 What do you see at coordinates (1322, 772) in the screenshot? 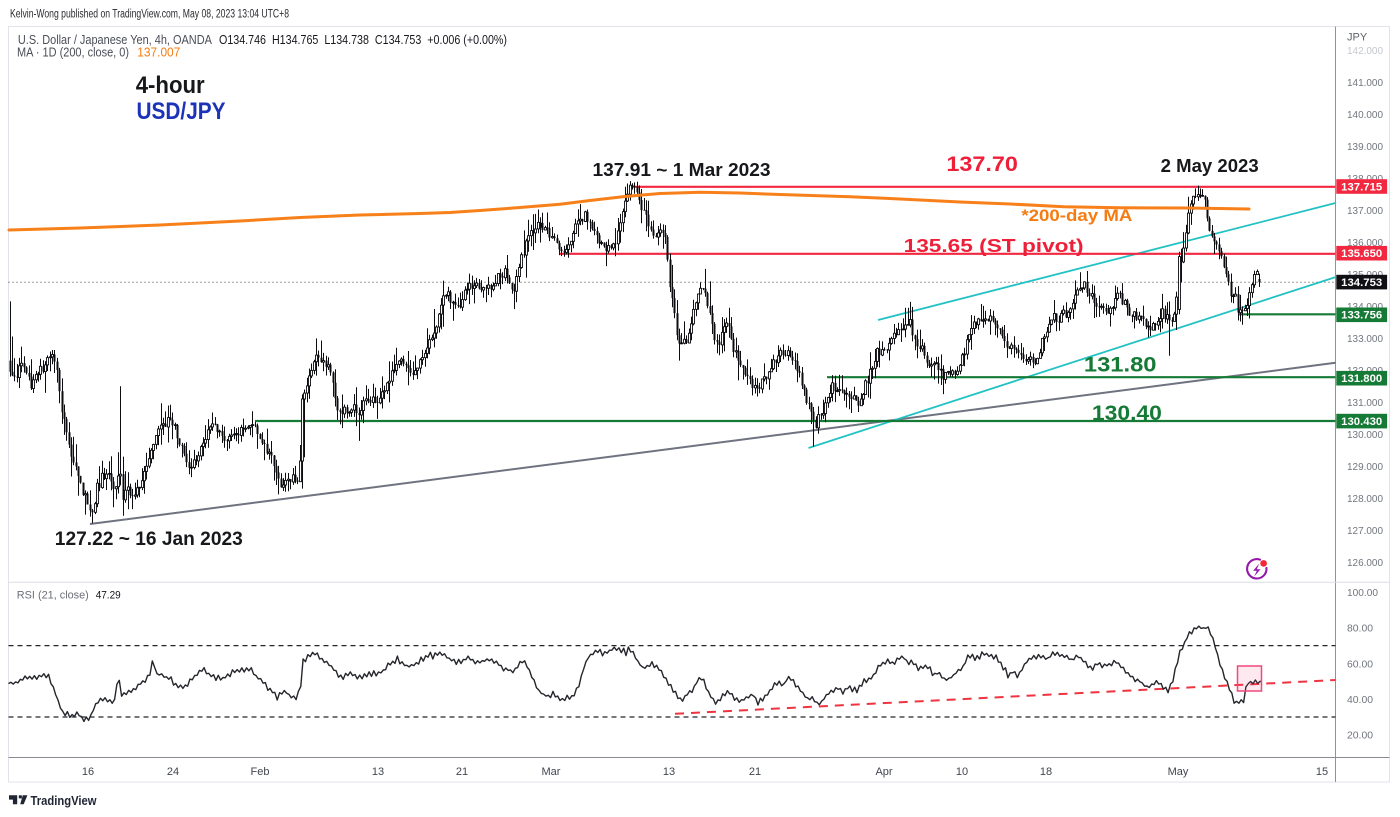
I see `svg-text: 15` at bounding box center [1322, 772].